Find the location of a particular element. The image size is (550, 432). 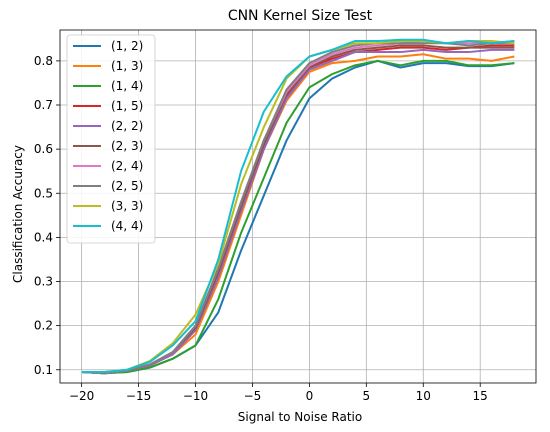

x-tick-label: 15 is located at coordinates (480, 396).